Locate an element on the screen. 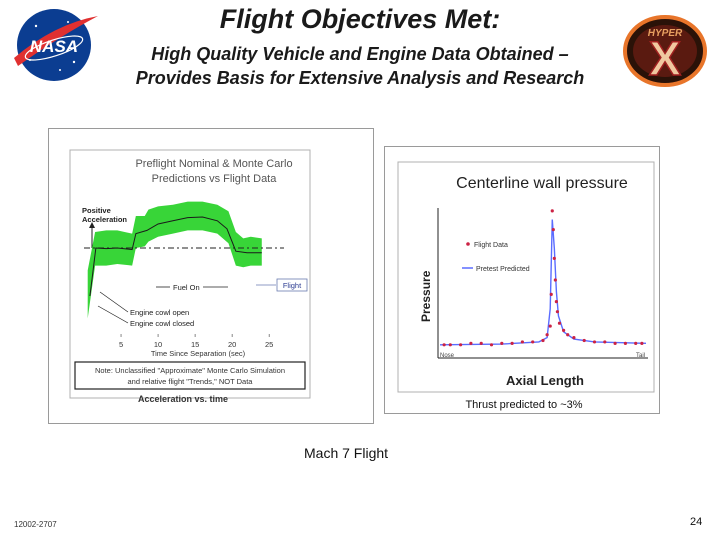  thrust-caption: Thrust predicted to ~3% is located at coordinates (523, 405).